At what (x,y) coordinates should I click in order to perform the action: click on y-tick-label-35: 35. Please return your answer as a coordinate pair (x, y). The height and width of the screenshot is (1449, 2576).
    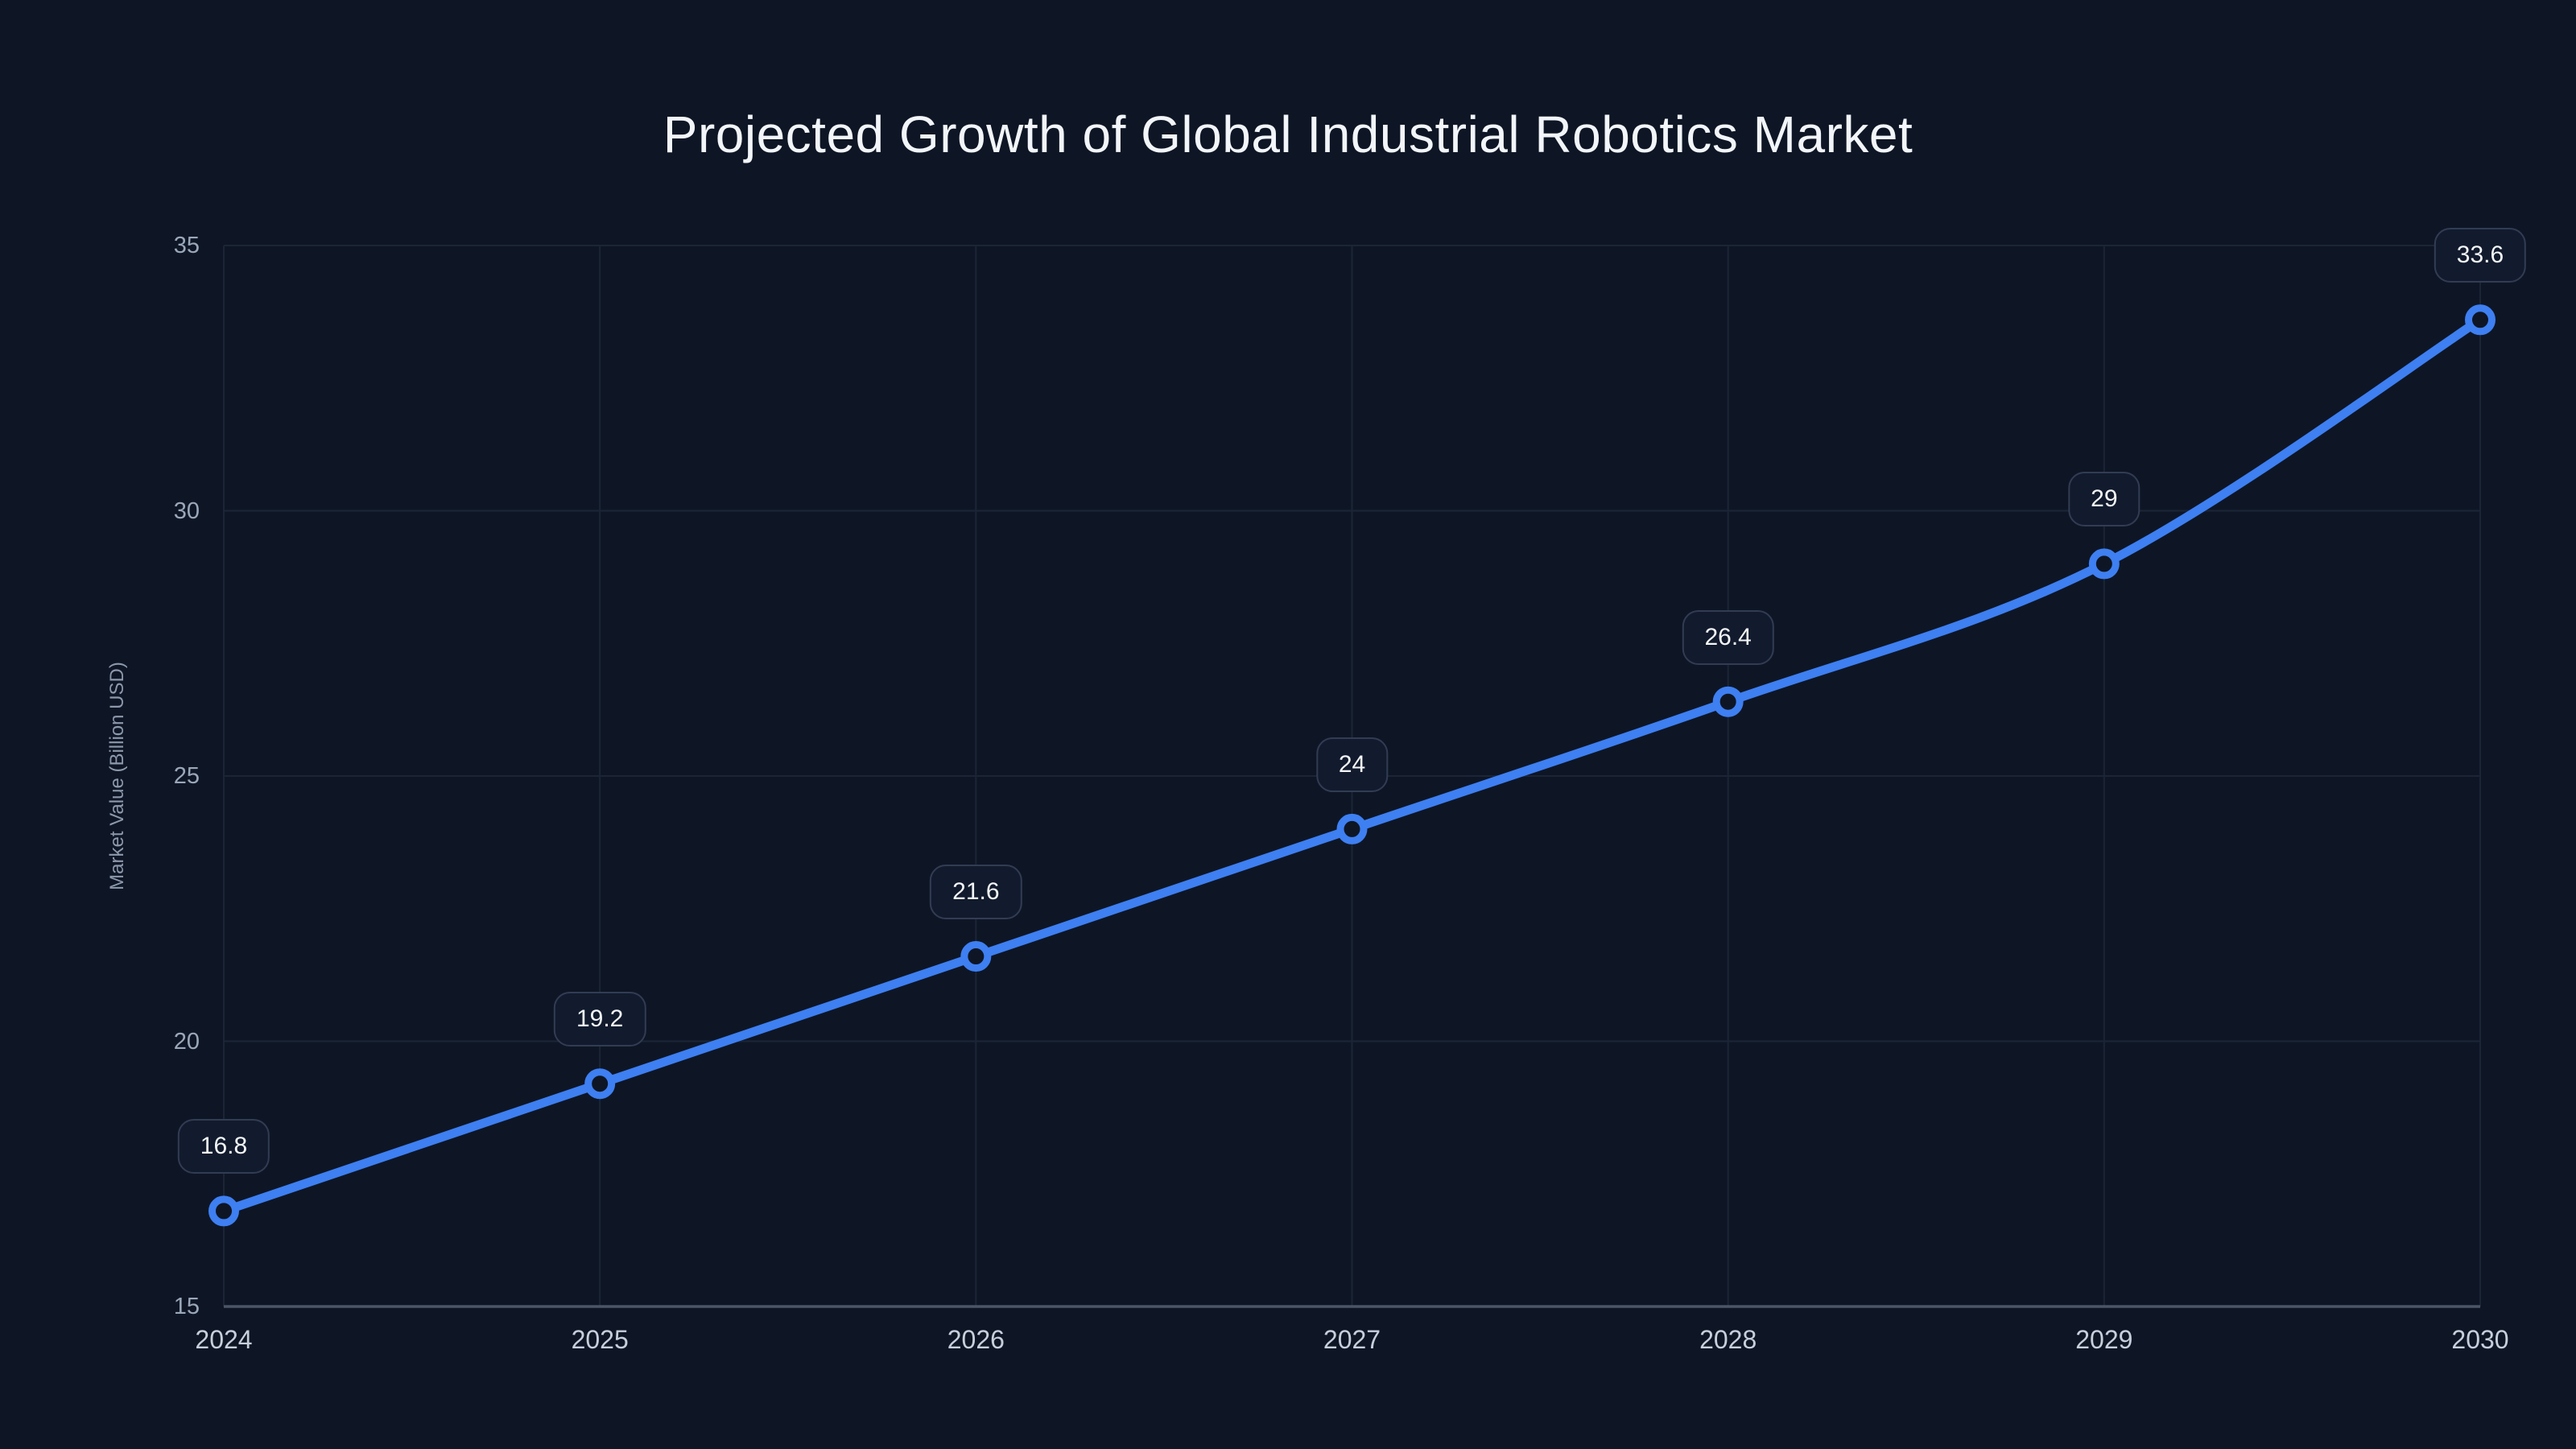
    Looking at the image, I should click on (186, 245).